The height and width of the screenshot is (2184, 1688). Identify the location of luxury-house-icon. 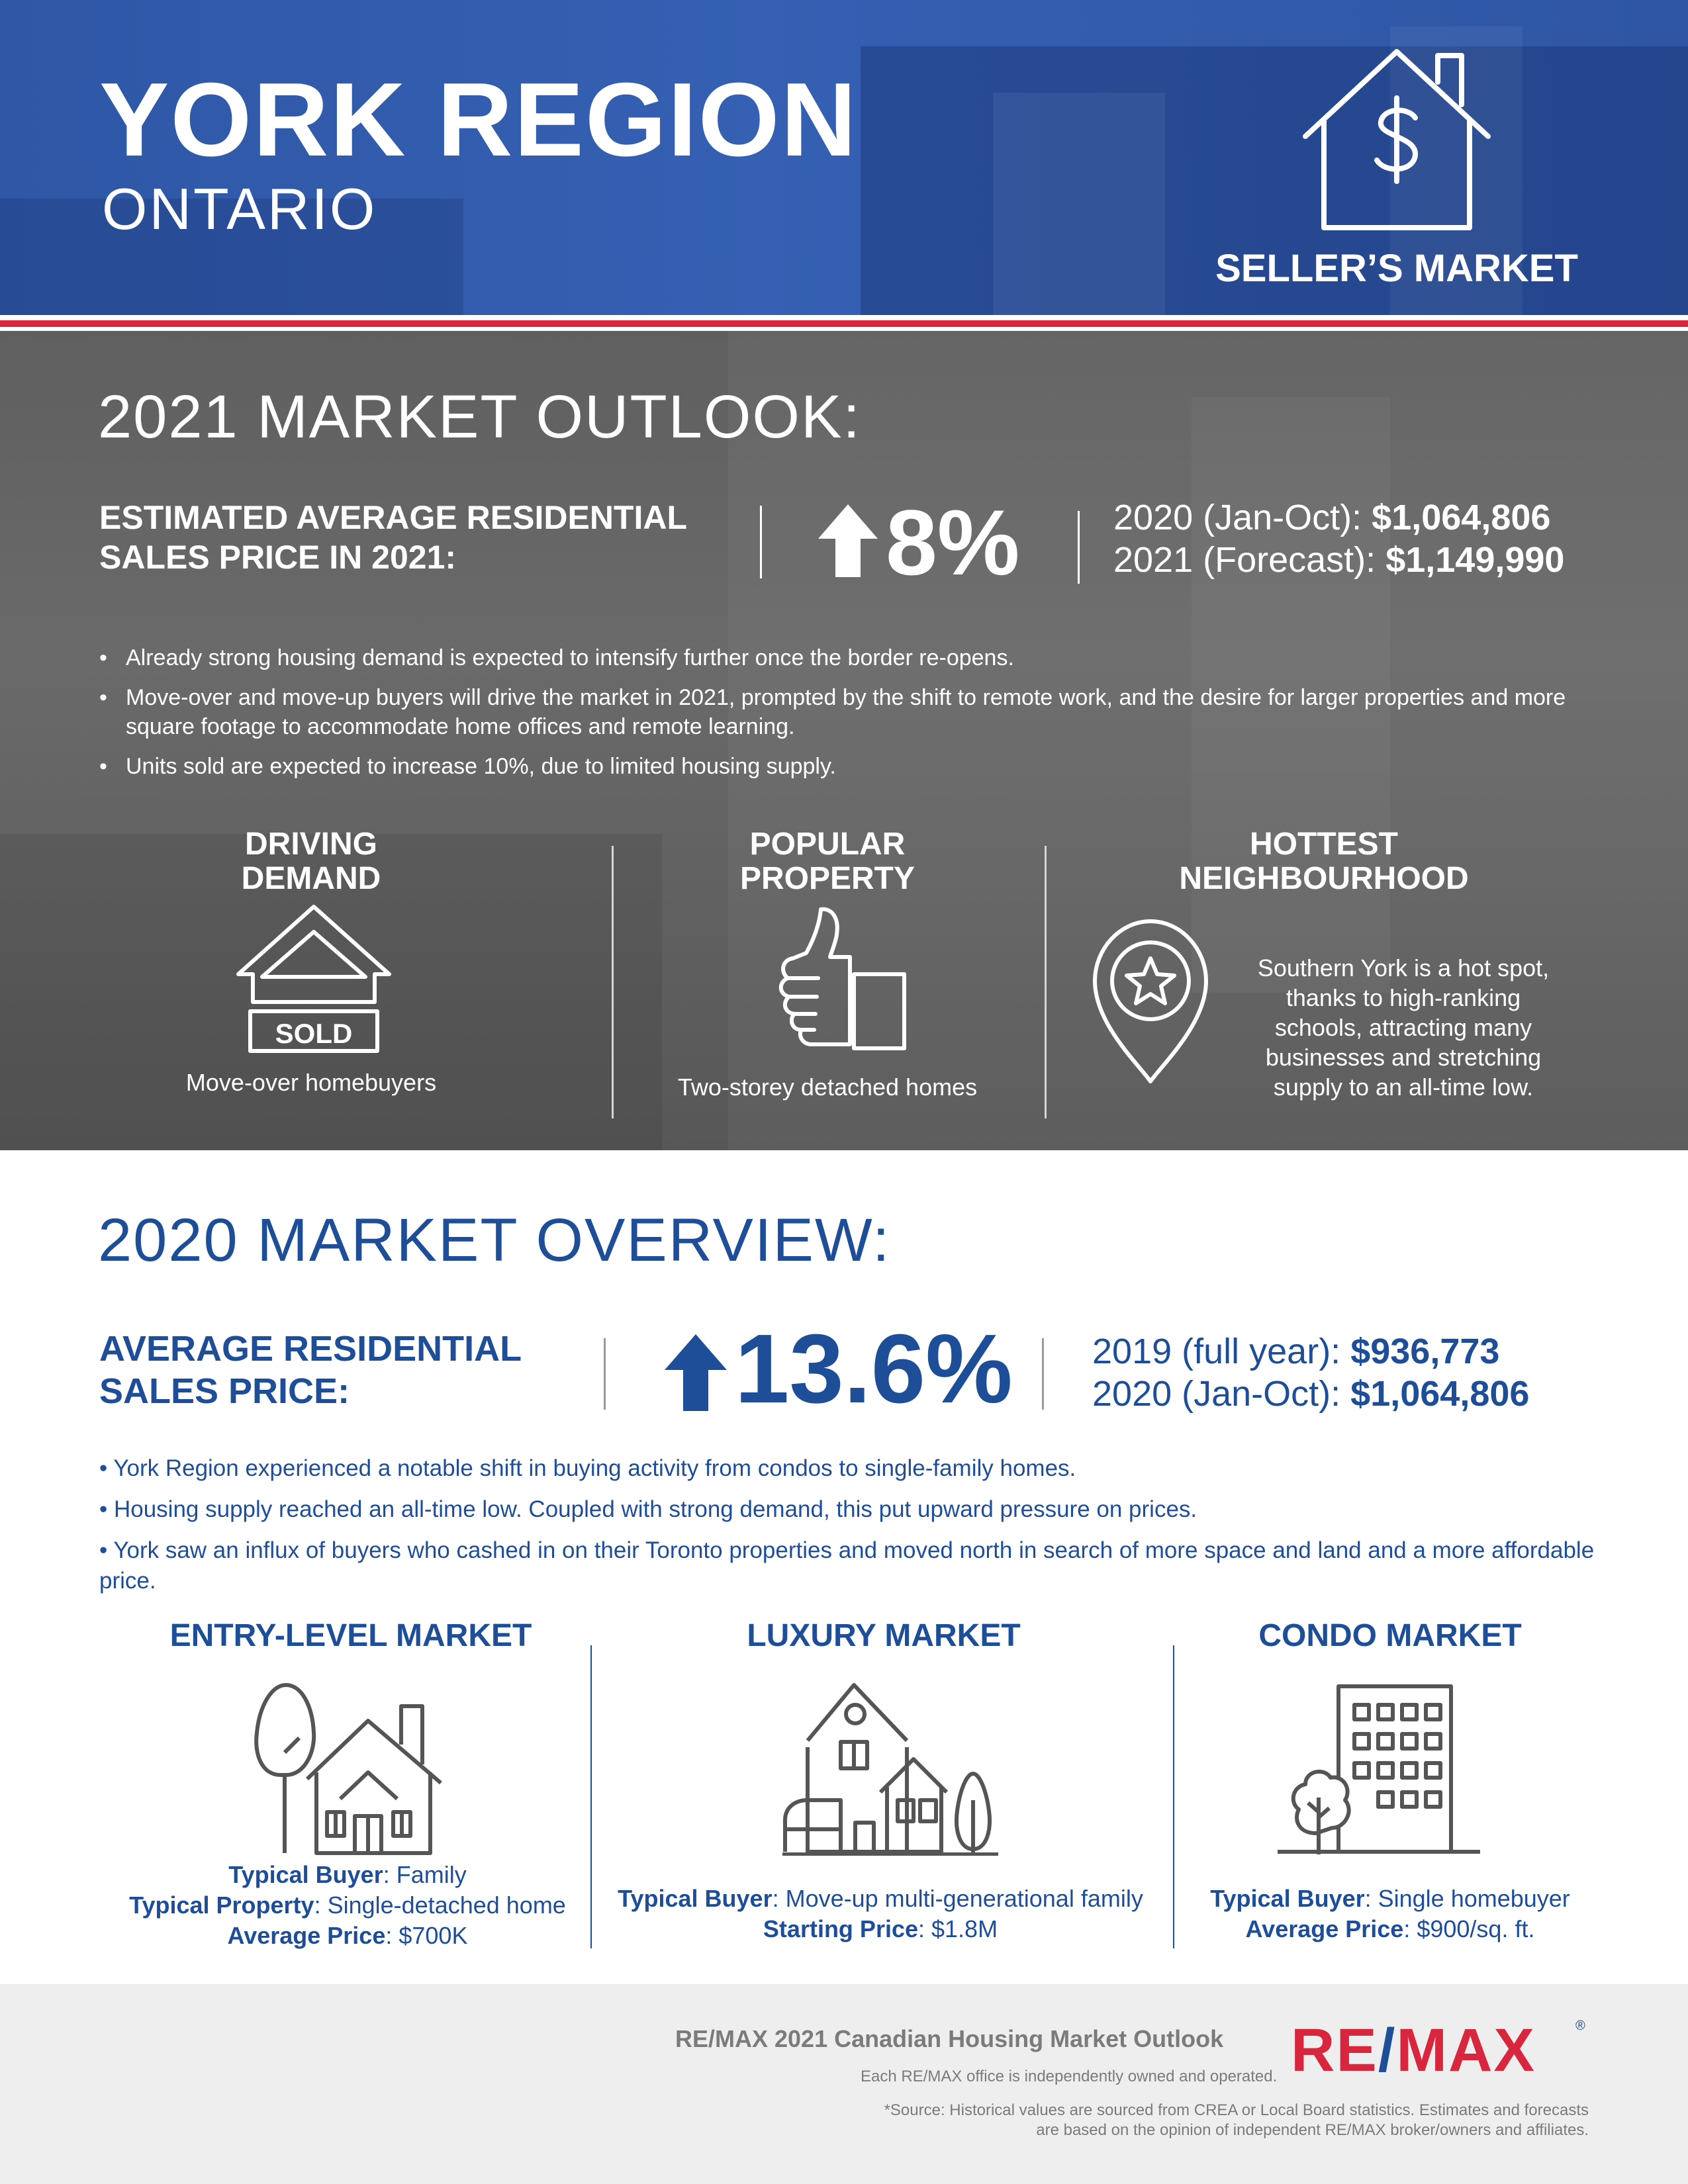
(890, 1769).